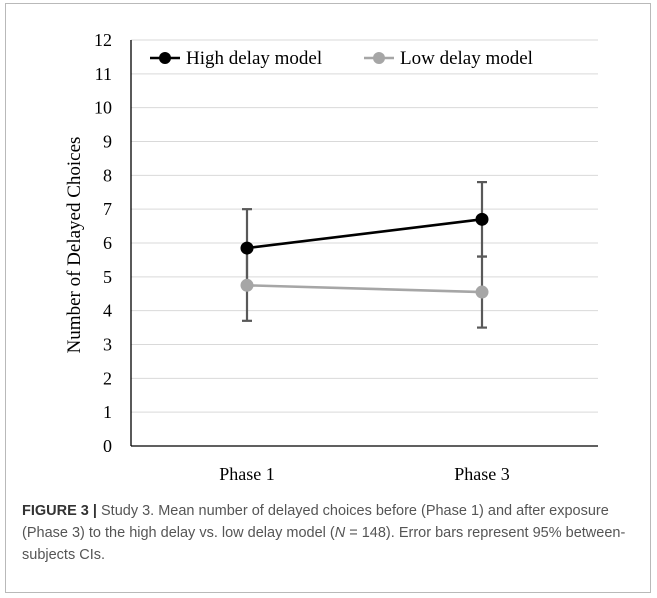 The width and height of the screenshot is (657, 598). What do you see at coordinates (107, 378) in the screenshot?
I see `y-tick-label-2: 2` at bounding box center [107, 378].